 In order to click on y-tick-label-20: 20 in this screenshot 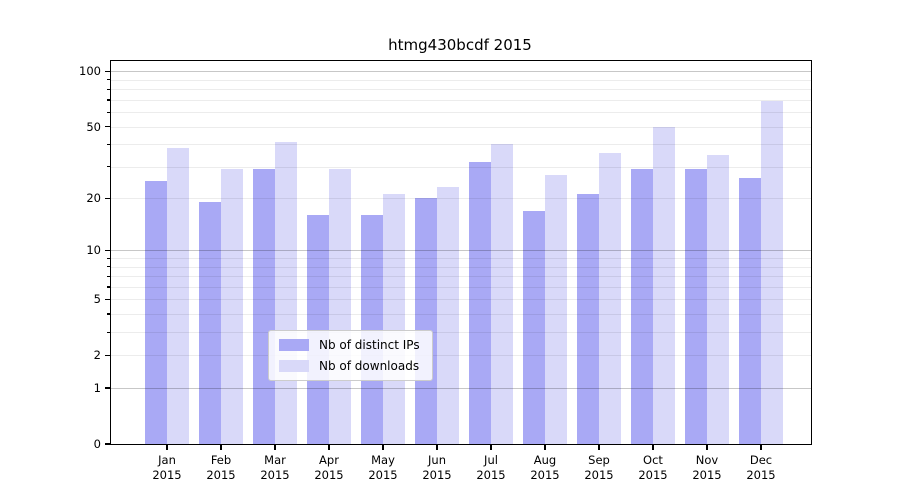, I will do `click(93, 198)`.